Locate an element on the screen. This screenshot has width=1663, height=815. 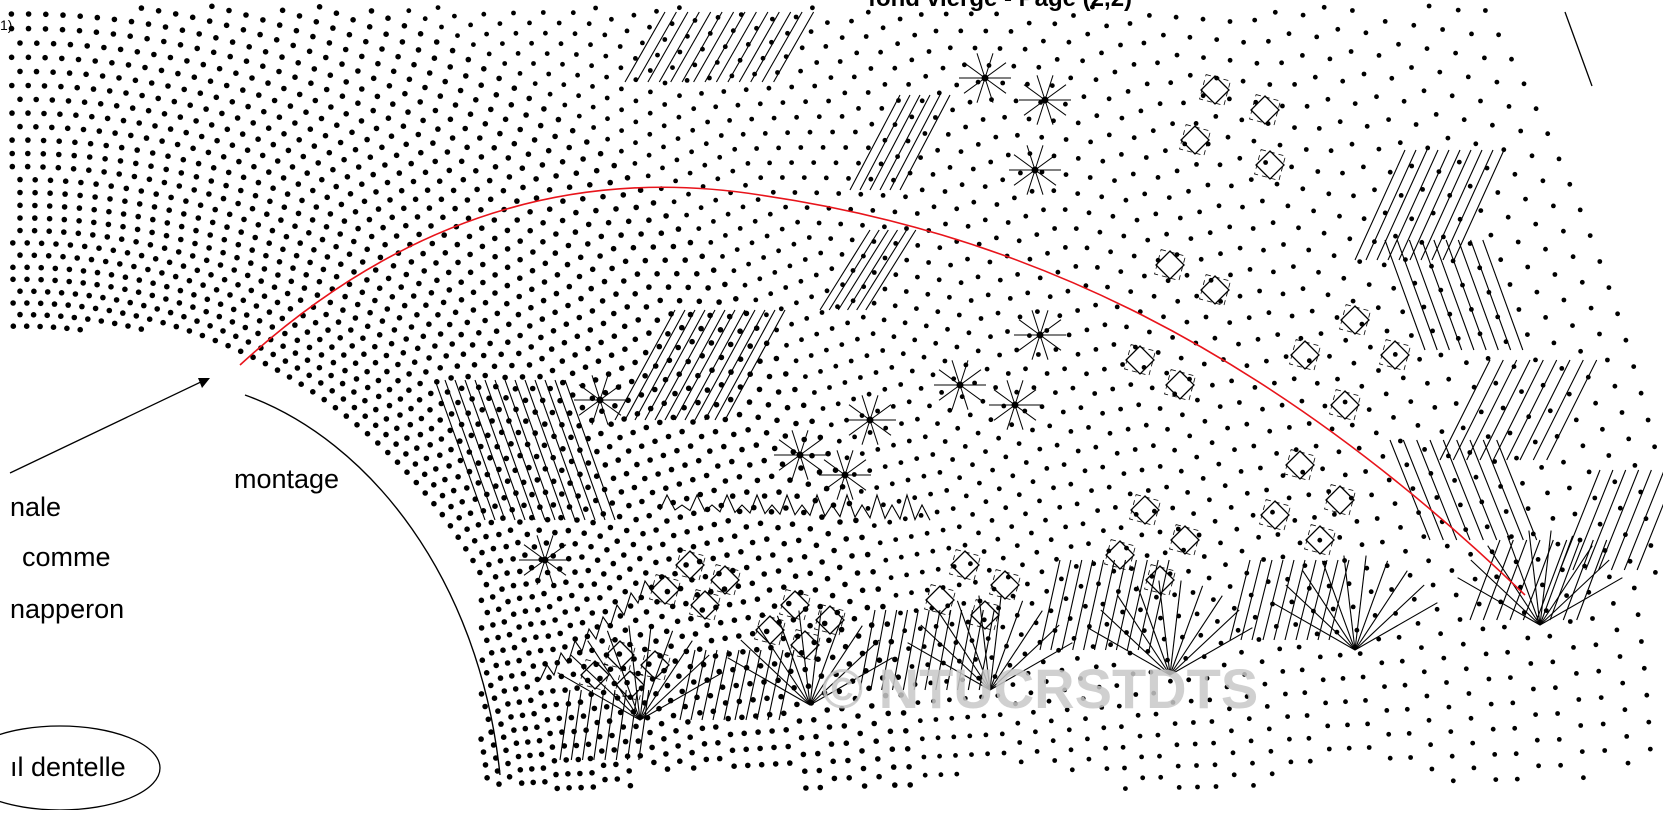
left-label-2: comme is located at coordinates (66, 557).